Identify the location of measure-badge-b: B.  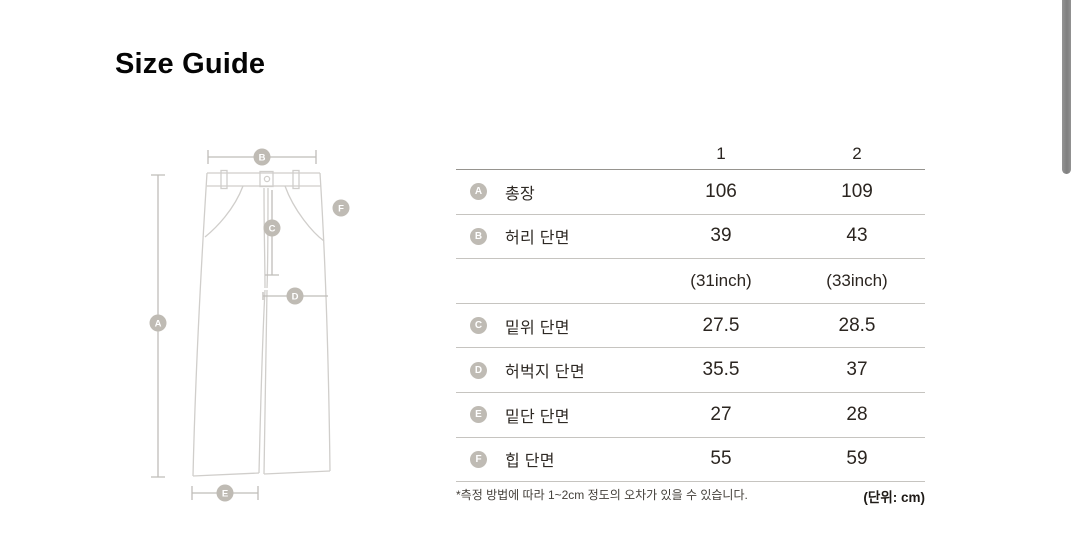
(262, 157).